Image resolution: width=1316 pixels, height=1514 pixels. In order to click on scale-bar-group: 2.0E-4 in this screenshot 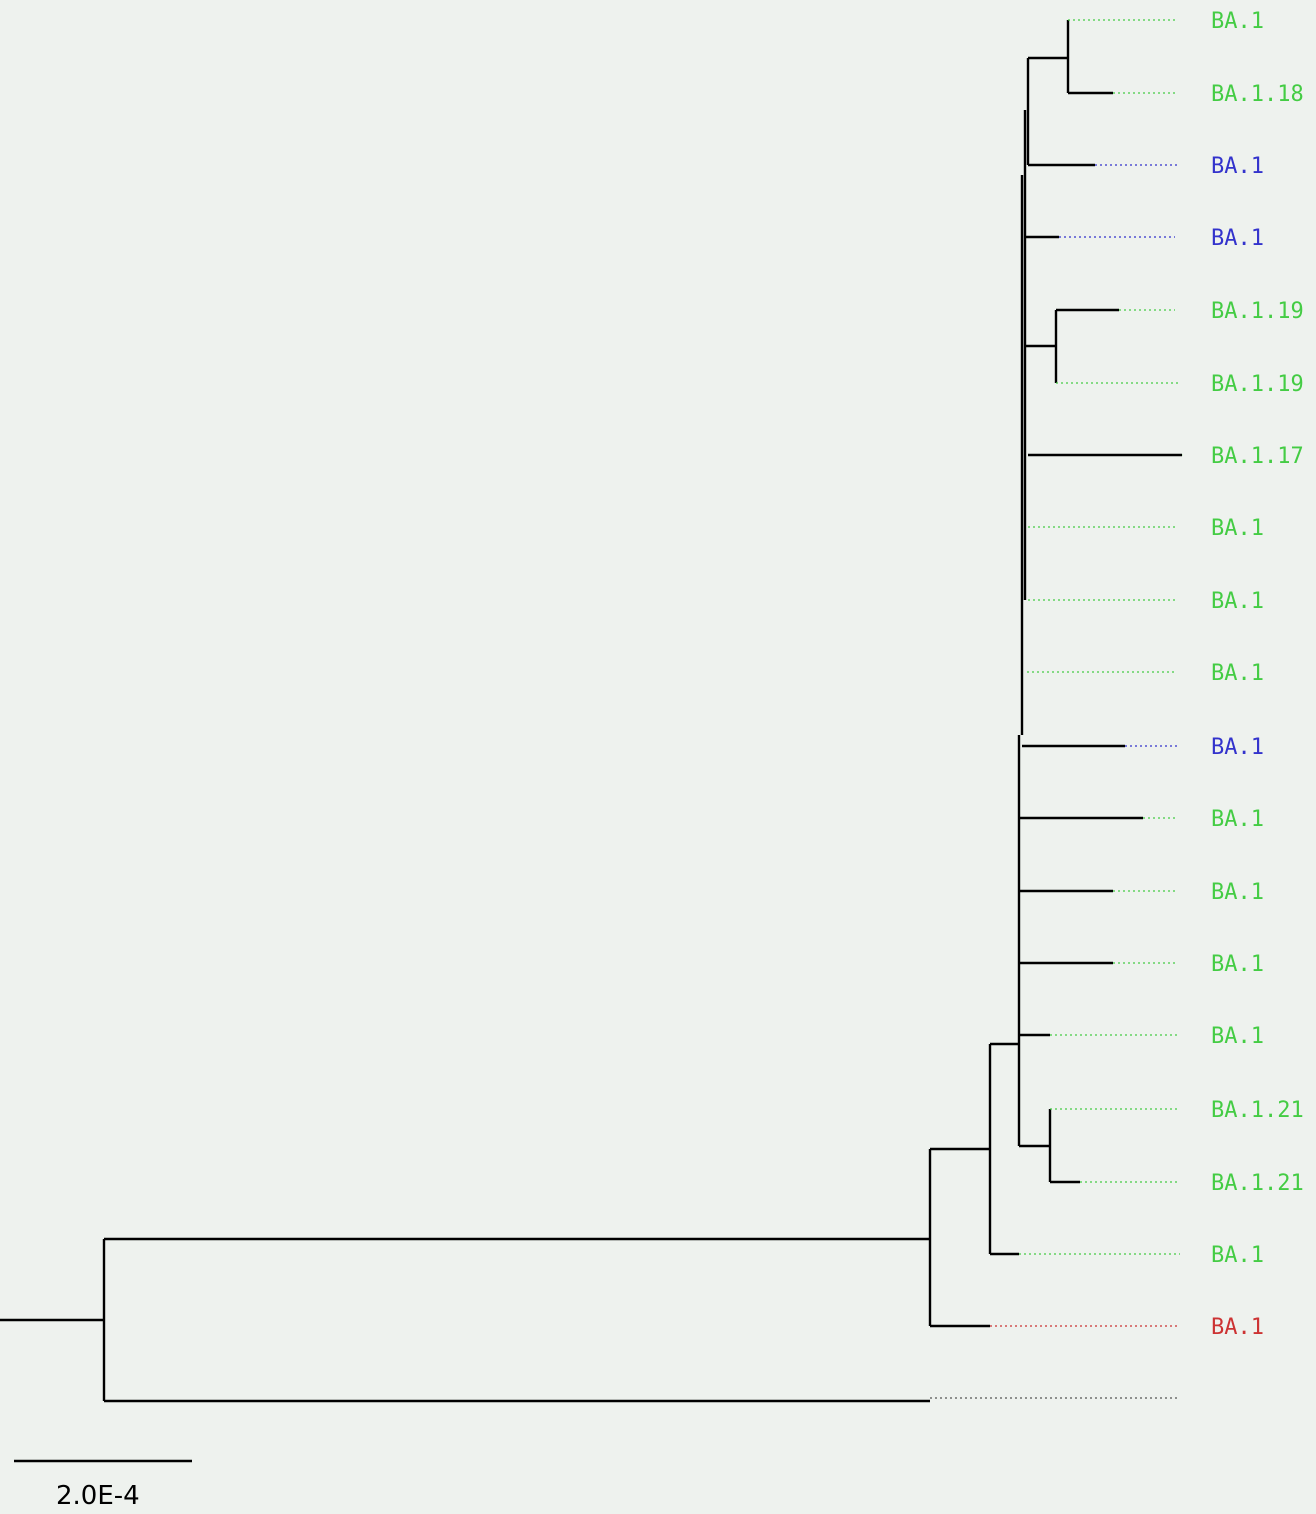, I will do `click(103, 1485)`.